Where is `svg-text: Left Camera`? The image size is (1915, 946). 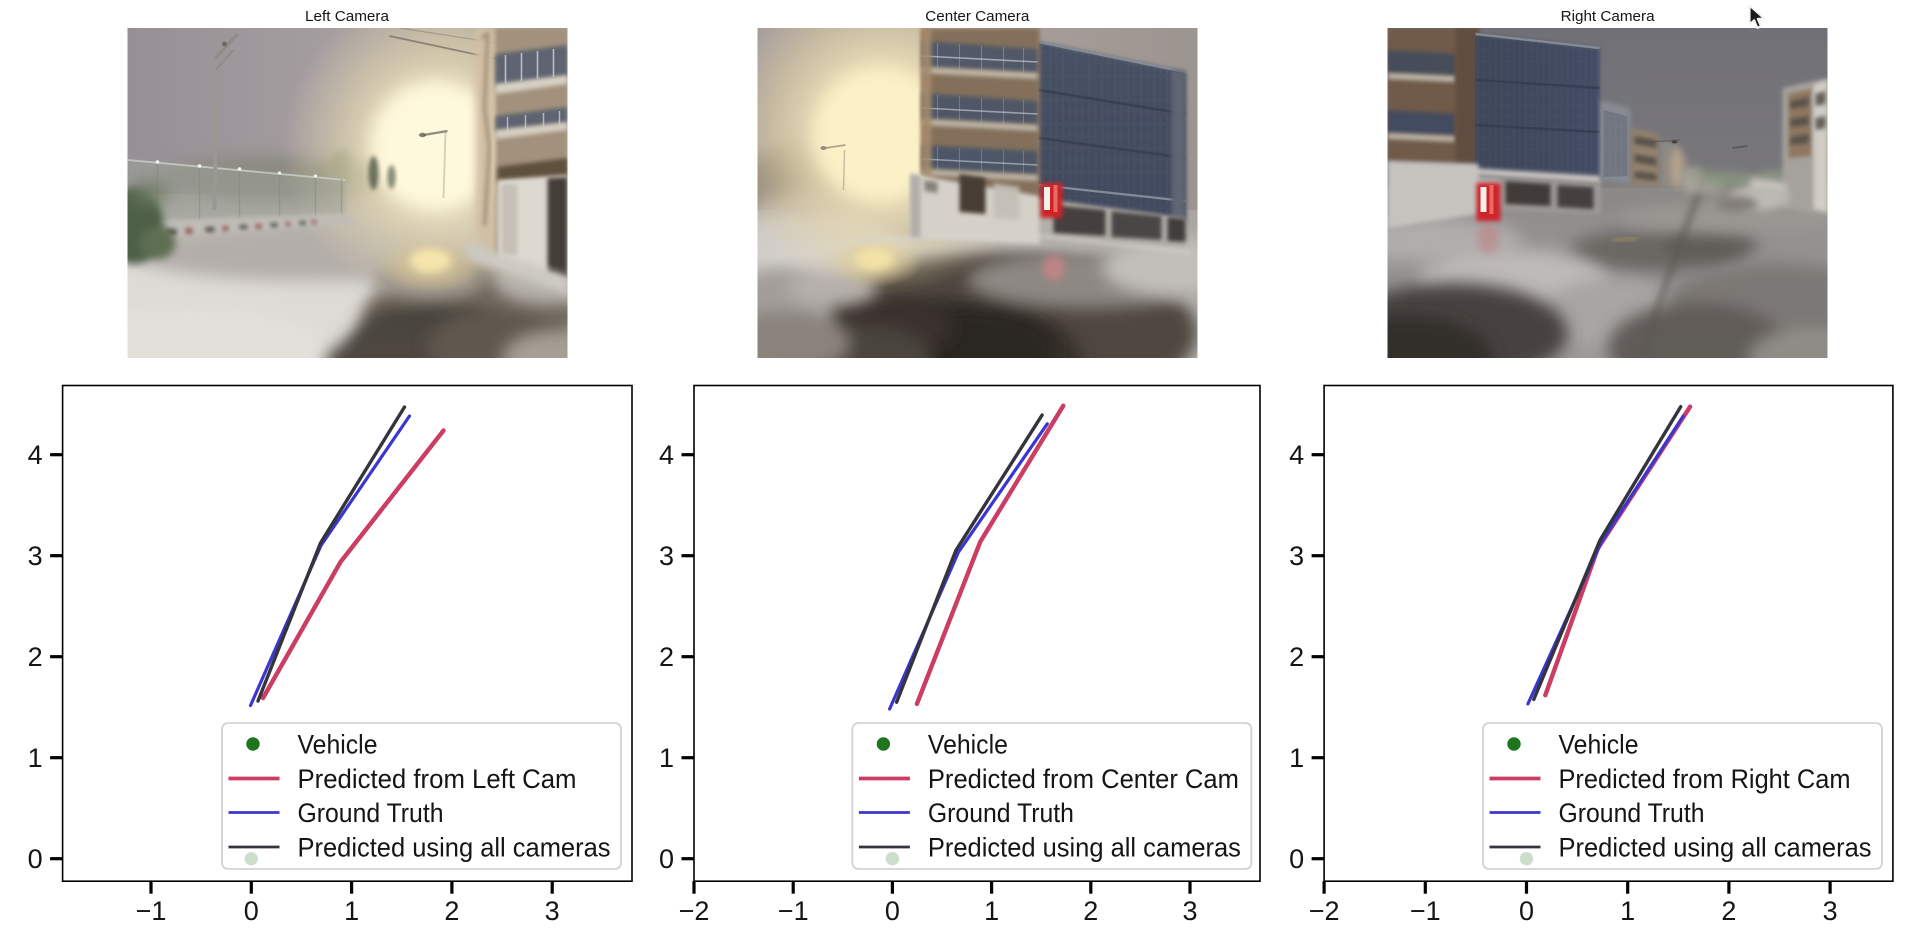
svg-text: Left Camera is located at coordinates (347, 16).